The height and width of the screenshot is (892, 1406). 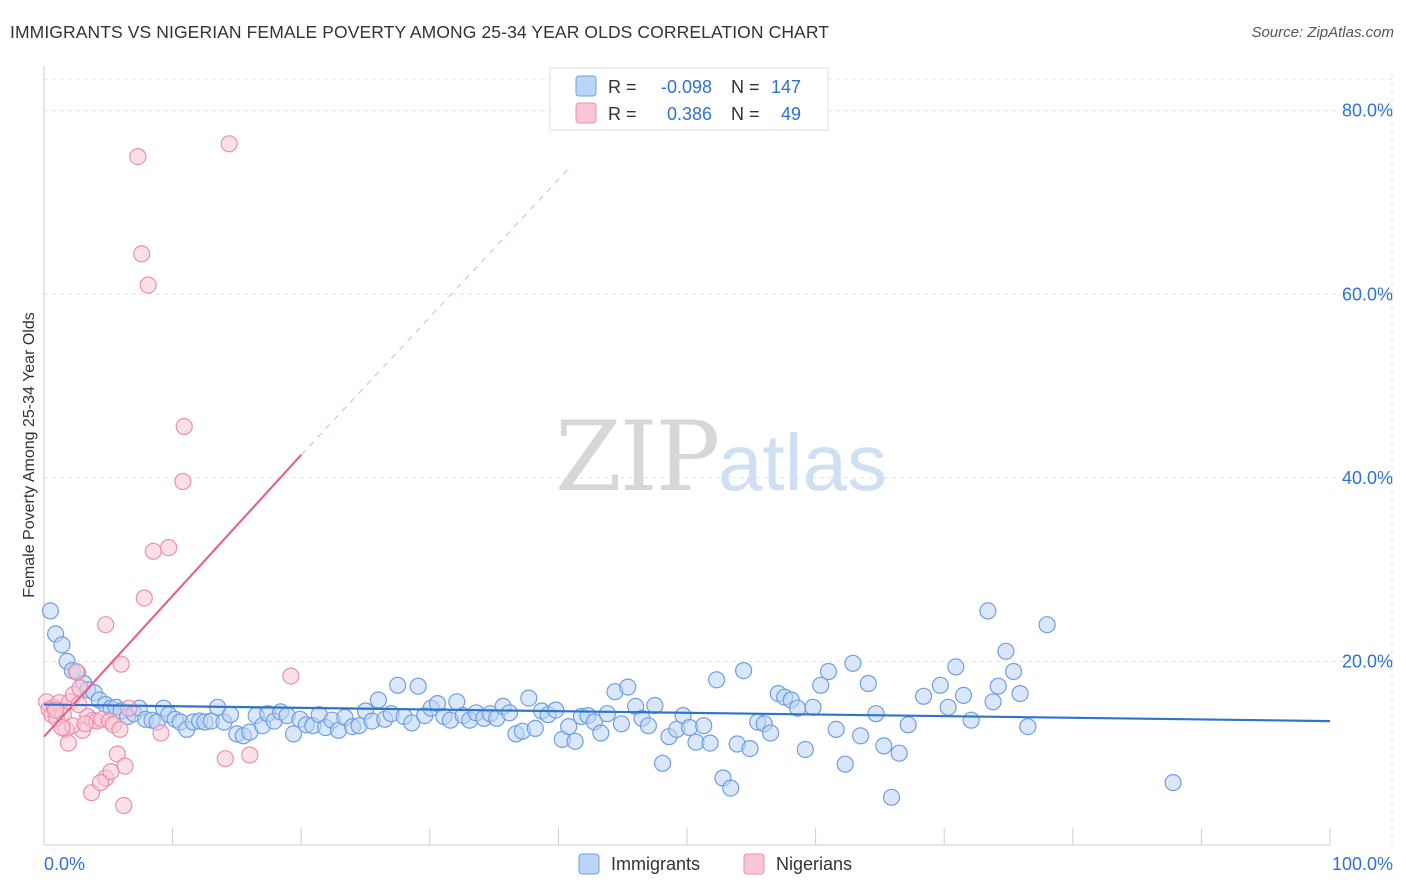 What do you see at coordinates (687, 713) in the screenshot?
I see `trend-line-immigrants` at bounding box center [687, 713].